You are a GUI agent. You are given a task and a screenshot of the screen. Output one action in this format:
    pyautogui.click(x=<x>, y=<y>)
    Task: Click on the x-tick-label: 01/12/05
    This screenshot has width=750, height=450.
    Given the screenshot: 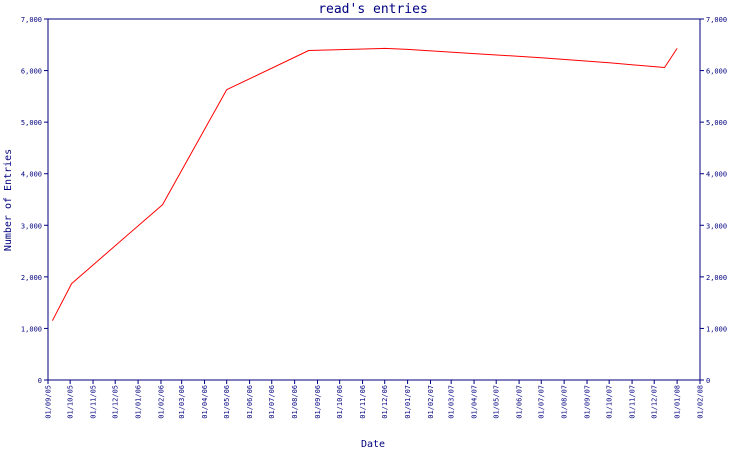 What is the action you would take?
    pyautogui.click(x=116, y=402)
    